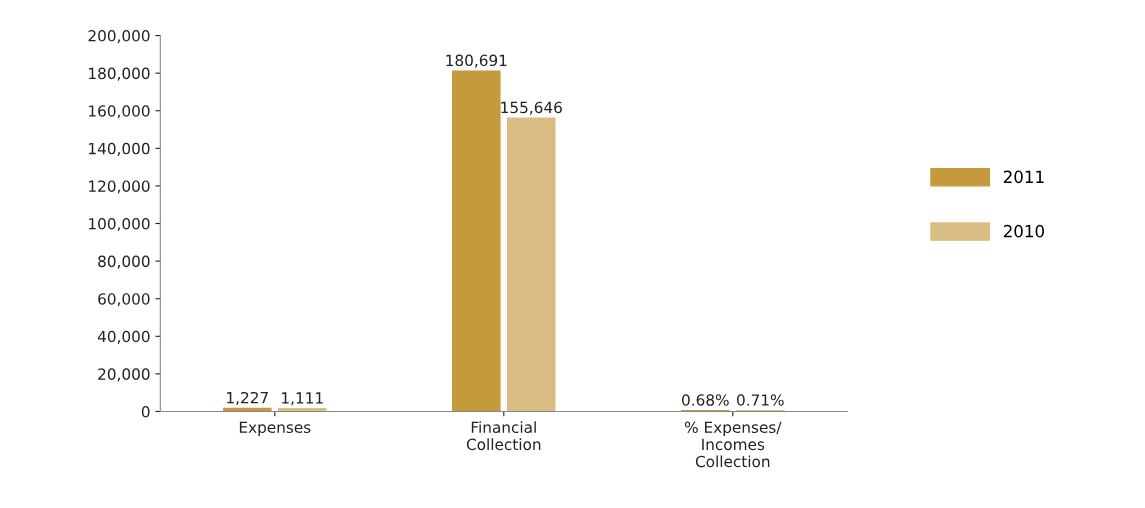  What do you see at coordinates (1023, 231) in the screenshot?
I see `legend-label: 2010` at bounding box center [1023, 231].